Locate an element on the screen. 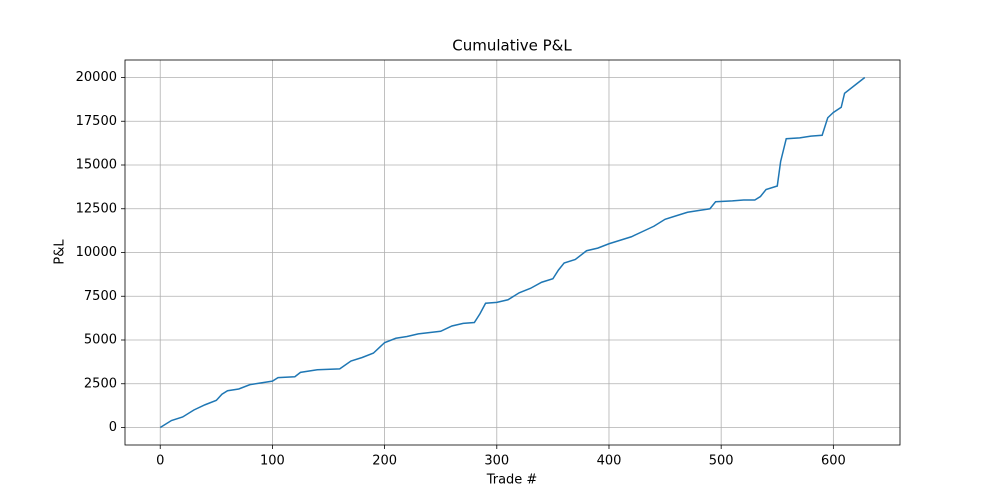 This screenshot has height=500, width=1000. x-tick-label: 400 is located at coordinates (609, 461).